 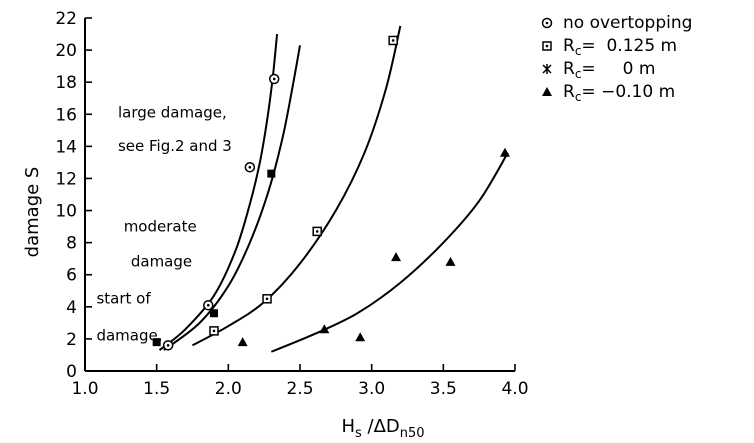 I want to click on y-tick-label: 10, so click(x=66, y=212).